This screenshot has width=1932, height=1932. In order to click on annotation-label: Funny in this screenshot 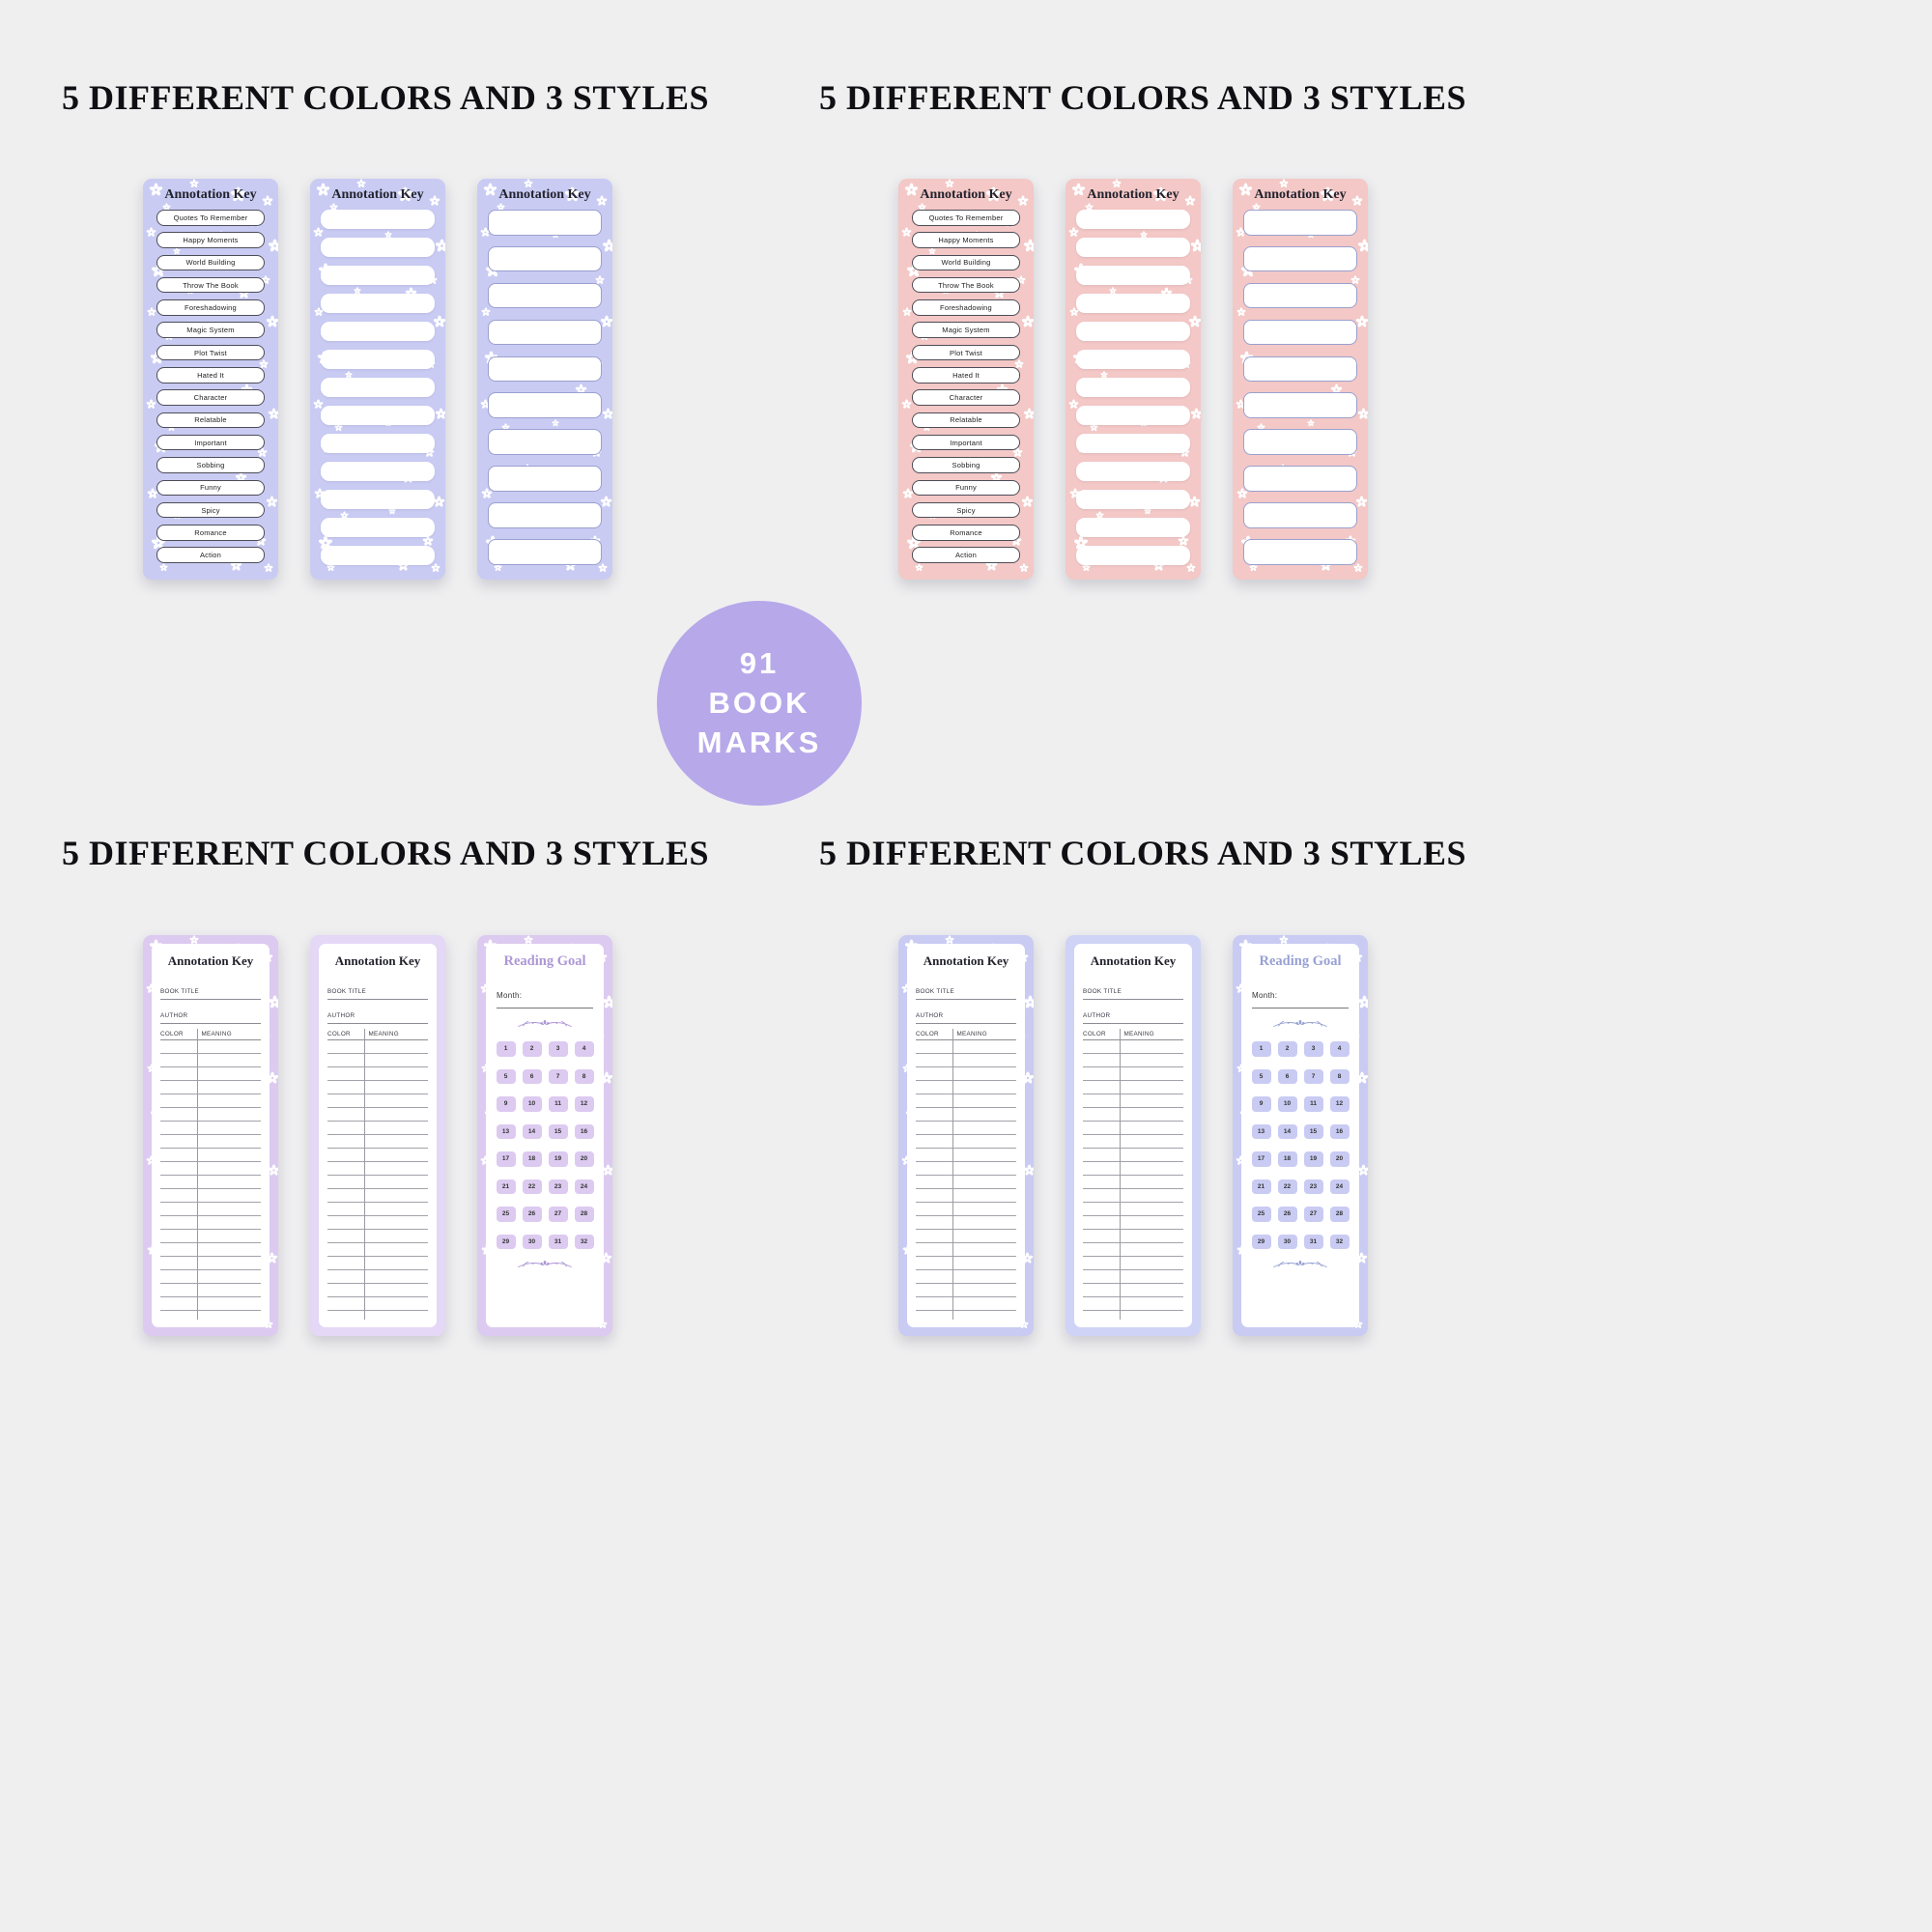, I will do `click(966, 488)`.